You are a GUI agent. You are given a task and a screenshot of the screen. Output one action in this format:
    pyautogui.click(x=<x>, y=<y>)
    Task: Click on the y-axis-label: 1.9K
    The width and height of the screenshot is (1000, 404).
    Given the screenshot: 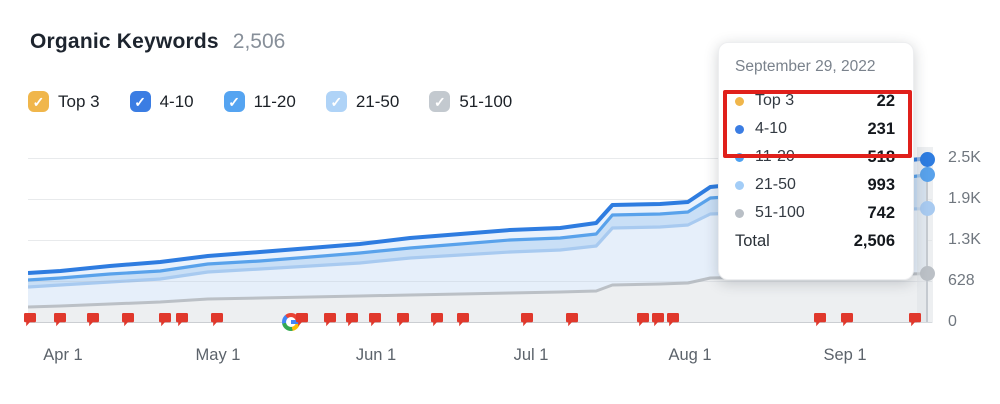 What is the action you would take?
    pyautogui.click(x=964, y=198)
    